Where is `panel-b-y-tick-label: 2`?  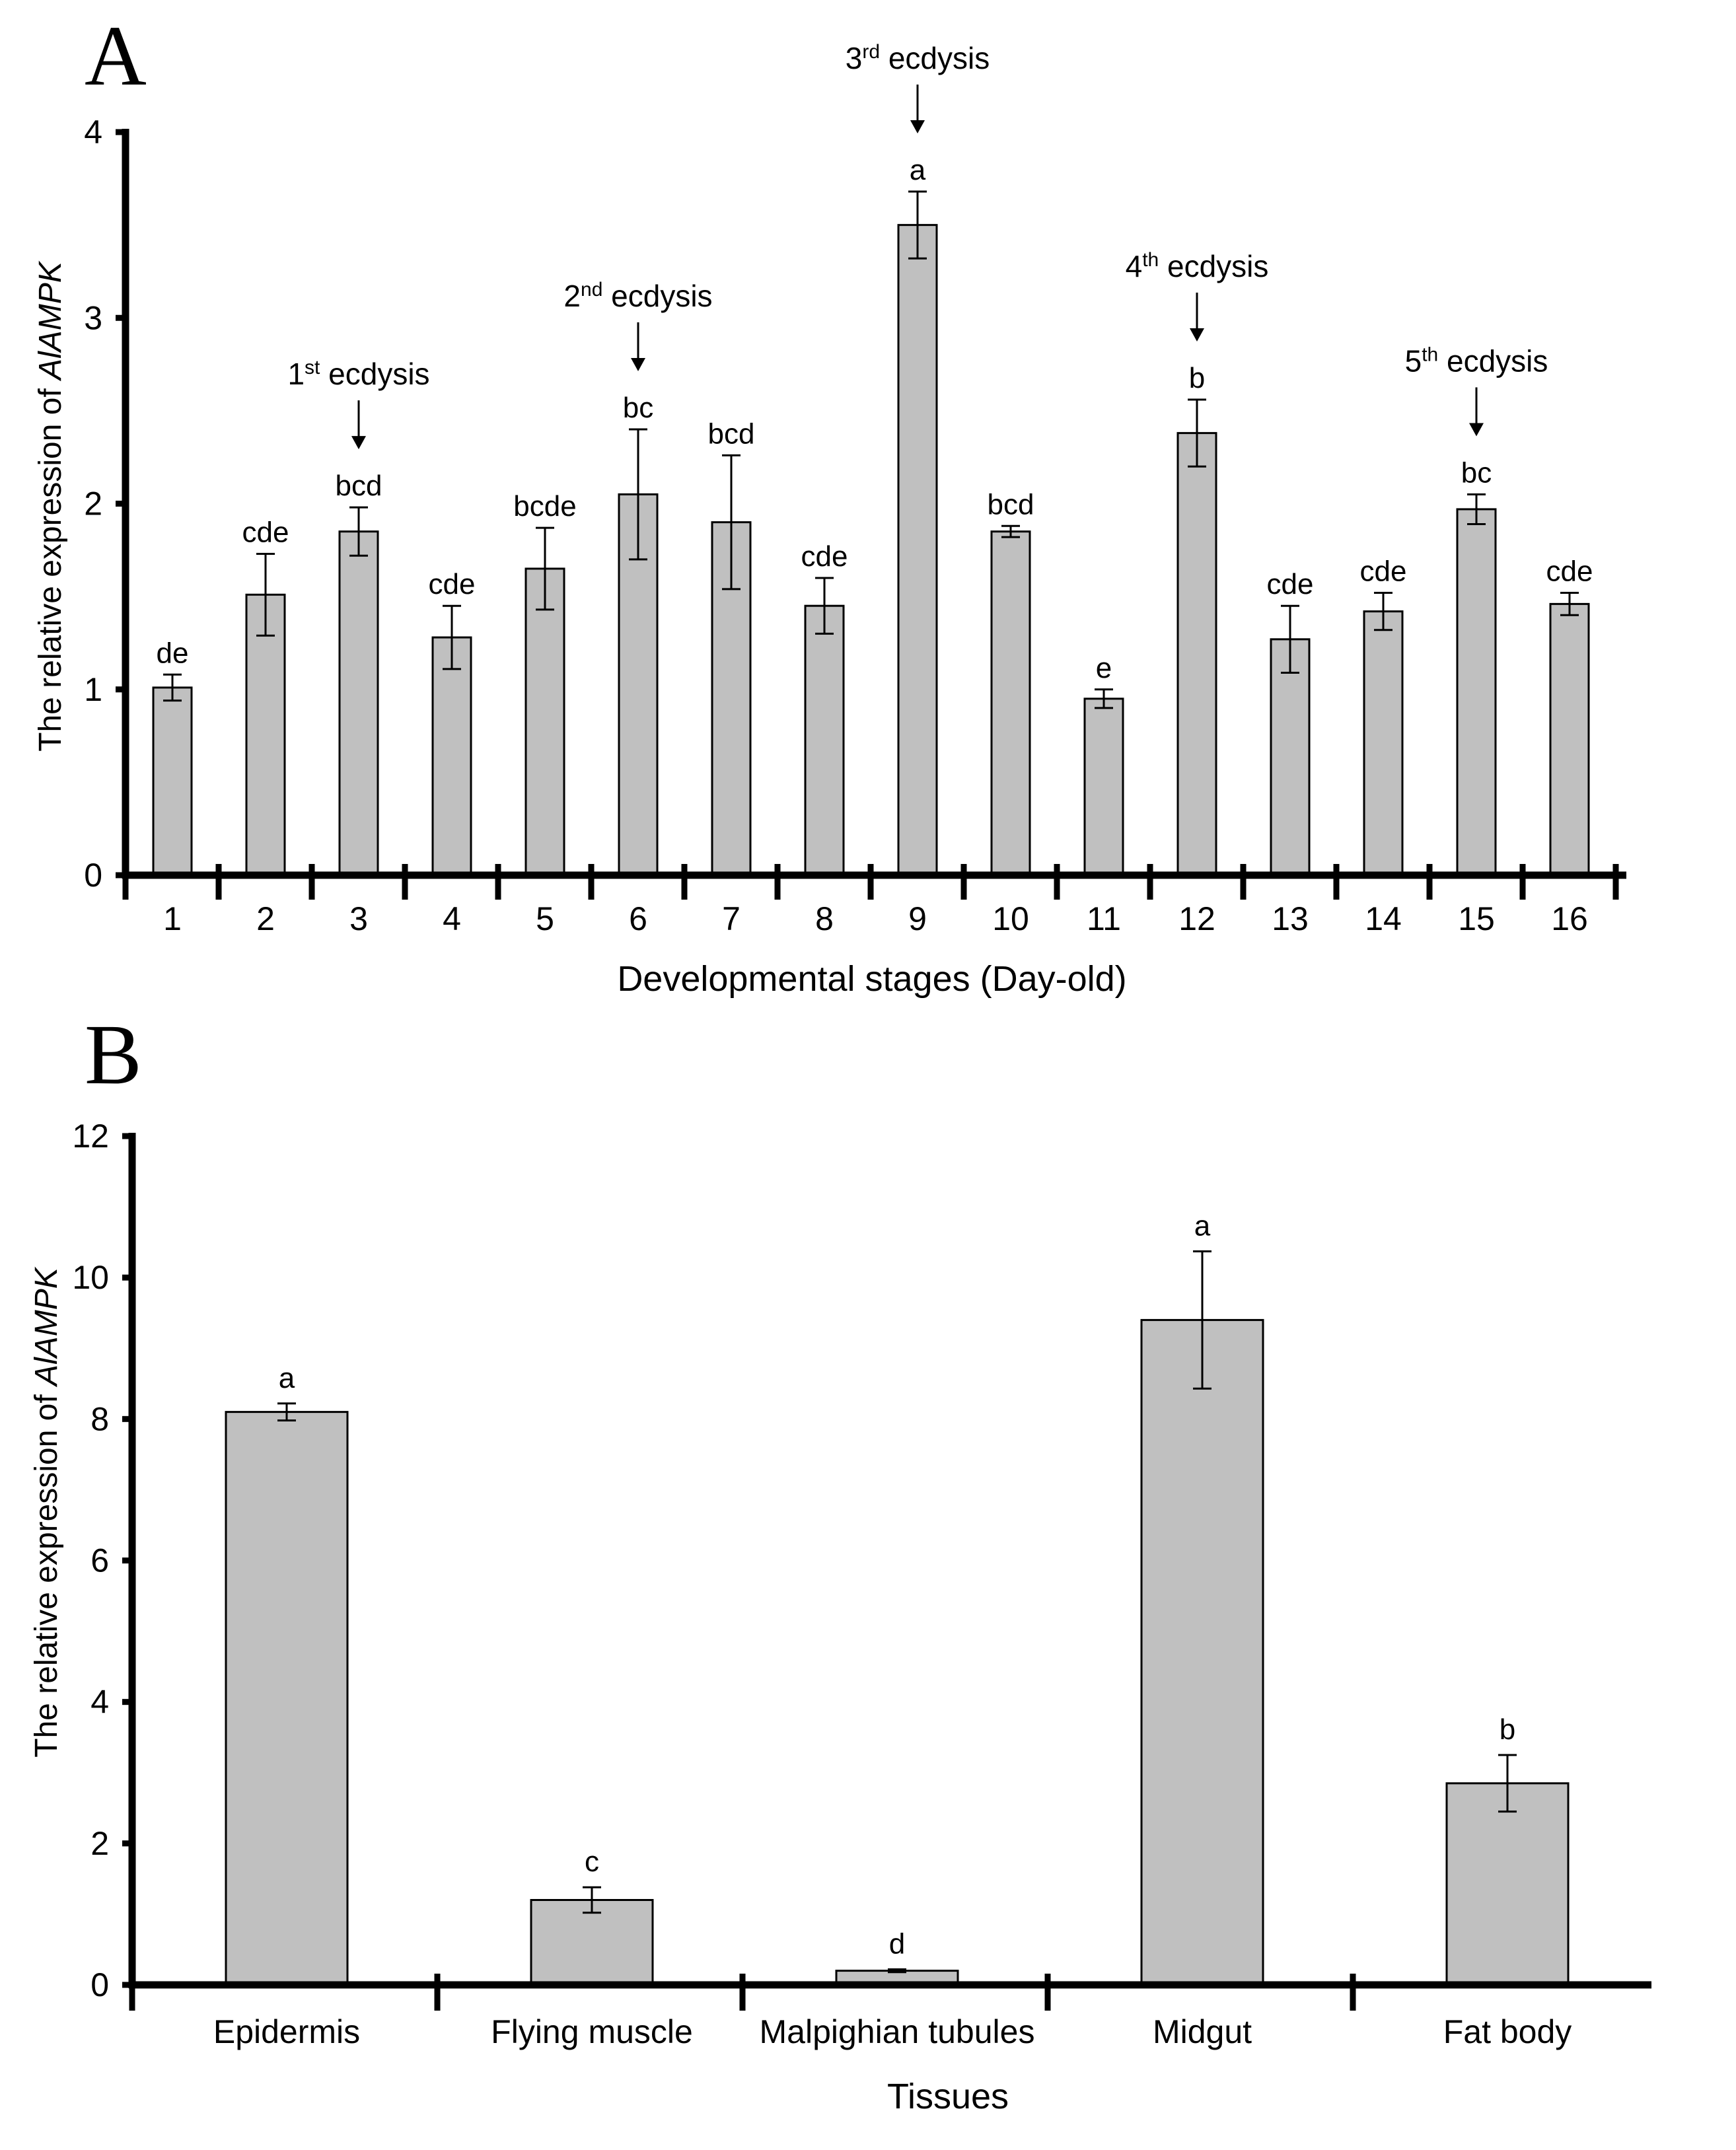 panel-b-y-tick-label: 2 is located at coordinates (99, 1843).